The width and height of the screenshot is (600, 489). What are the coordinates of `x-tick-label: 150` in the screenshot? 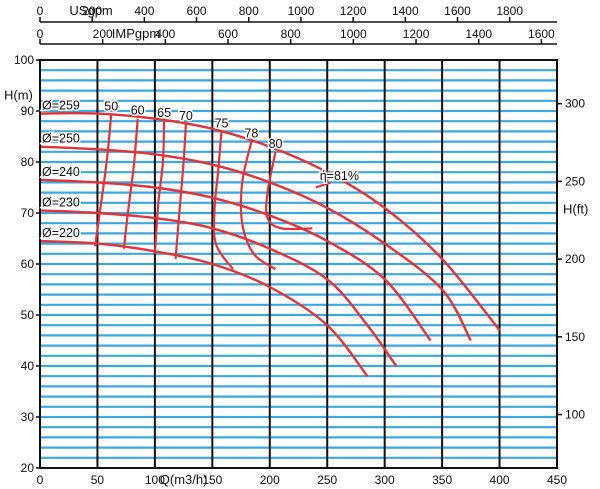 It's located at (212, 480).